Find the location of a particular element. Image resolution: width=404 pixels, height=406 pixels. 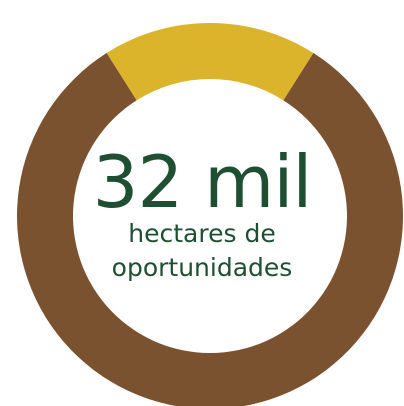

subline-hectares: hectares de is located at coordinates (202, 233).